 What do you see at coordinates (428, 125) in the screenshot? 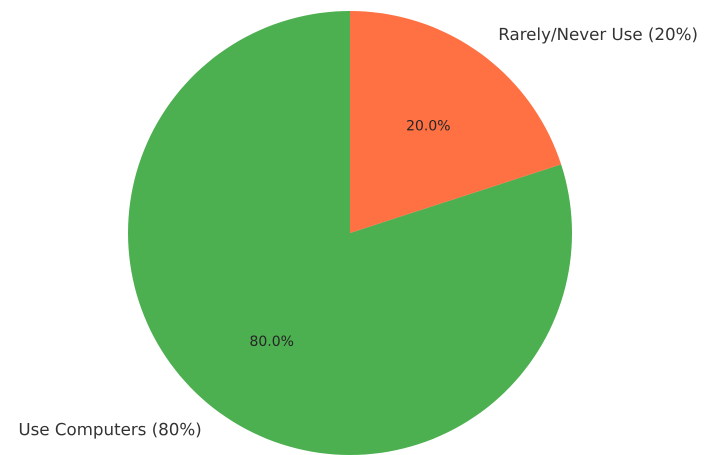
I see `data-label: 20.0%` at bounding box center [428, 125].